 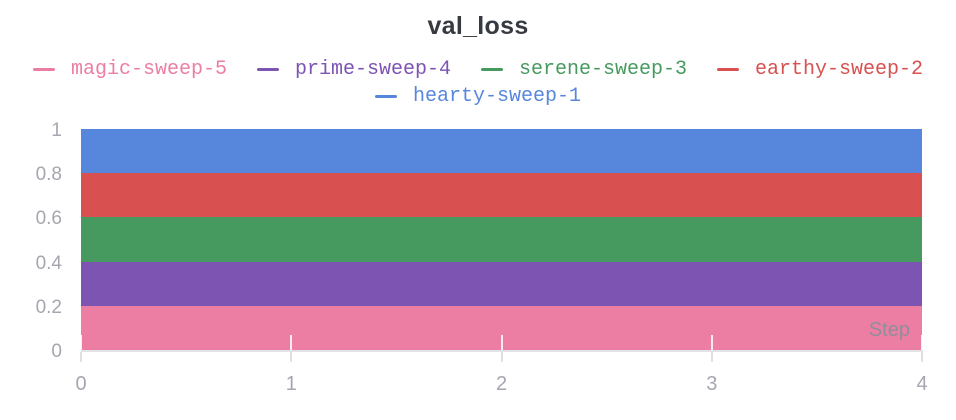 I want to click on legend-item-label: serene-sweep-3, so click(x=603, y=69).